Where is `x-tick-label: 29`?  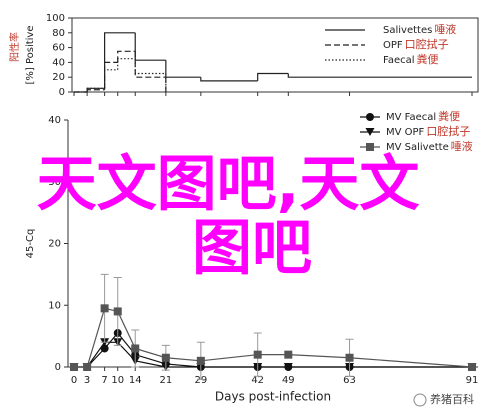
x-tick-label: 29 is located at coordinates (200, 380).